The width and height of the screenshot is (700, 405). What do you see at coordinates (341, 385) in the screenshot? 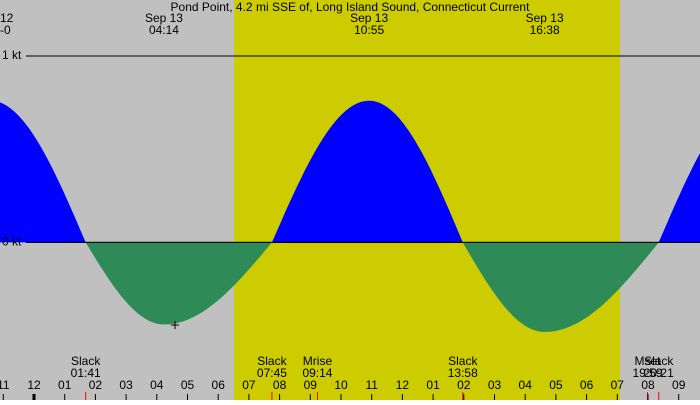
I see `hour-label: 10` at bounding box center [341, 385].